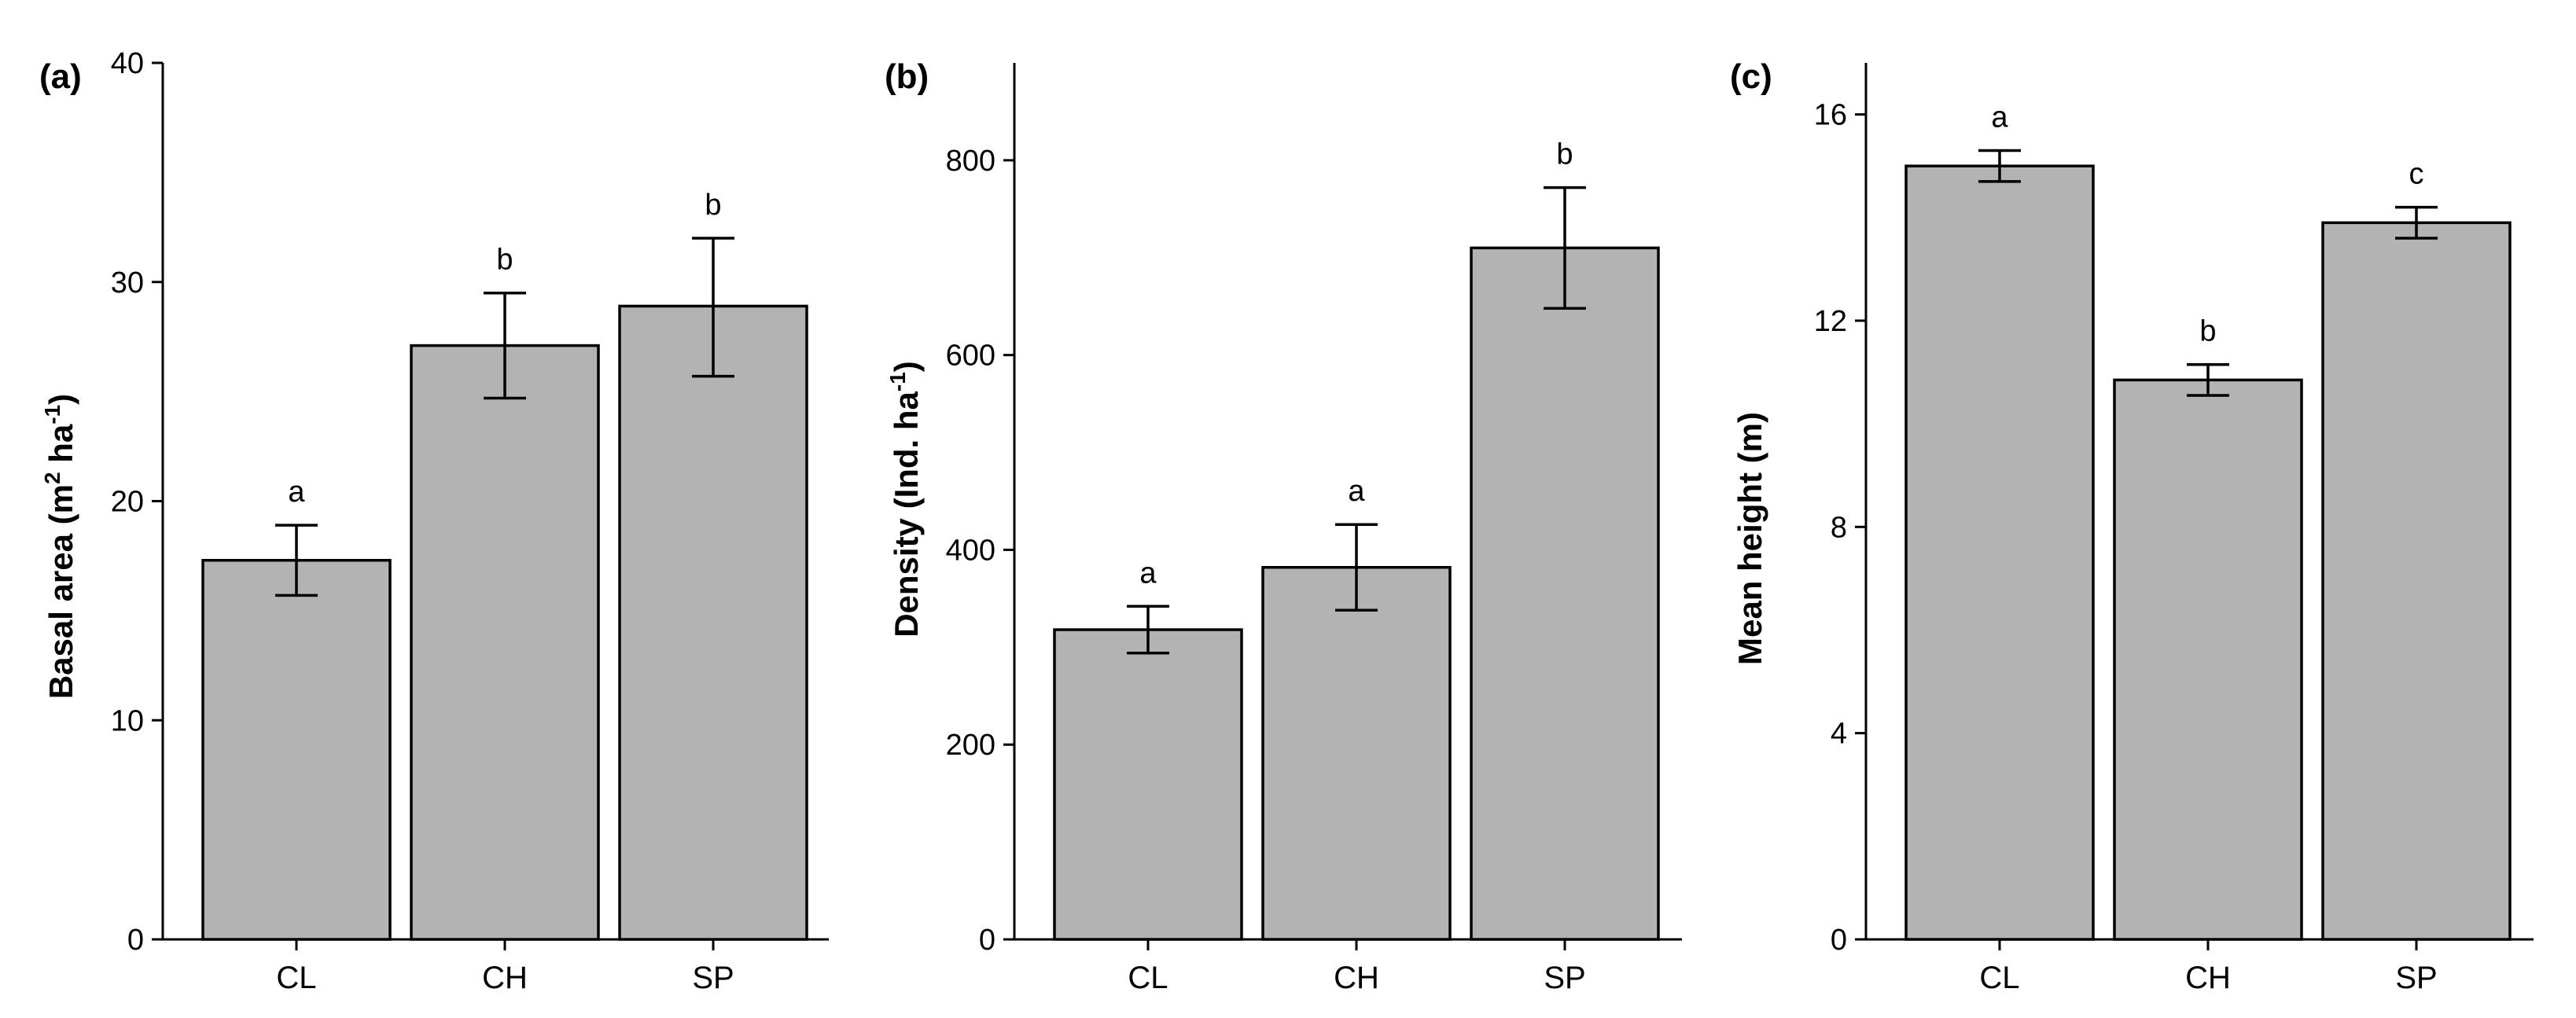  I want to click on y-tick-label-a: 40, so click(127, 63).